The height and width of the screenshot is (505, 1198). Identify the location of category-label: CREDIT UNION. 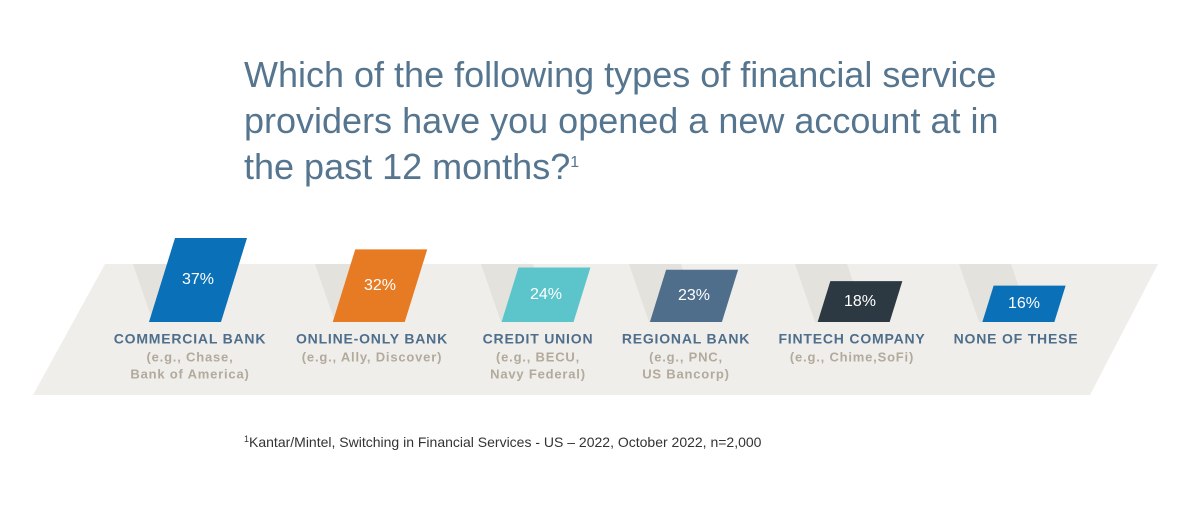
(538, 339).